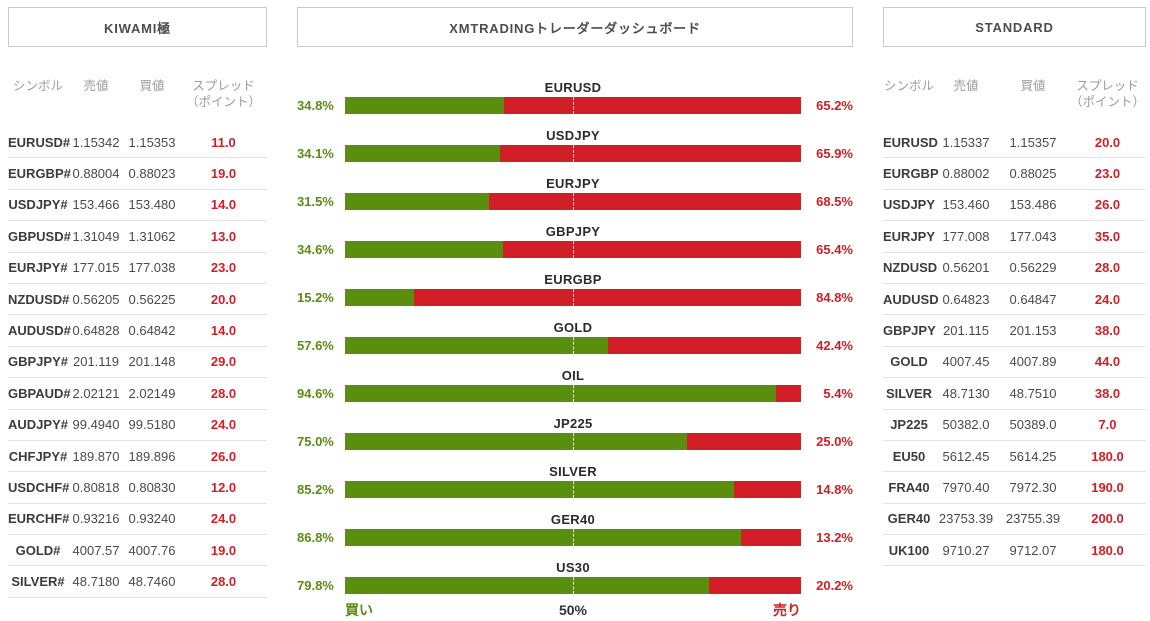  What do you see at coordinates (96, 205) in the screenshot?
I see `bid-cell: 153.466` at bounding box center [96, 205].